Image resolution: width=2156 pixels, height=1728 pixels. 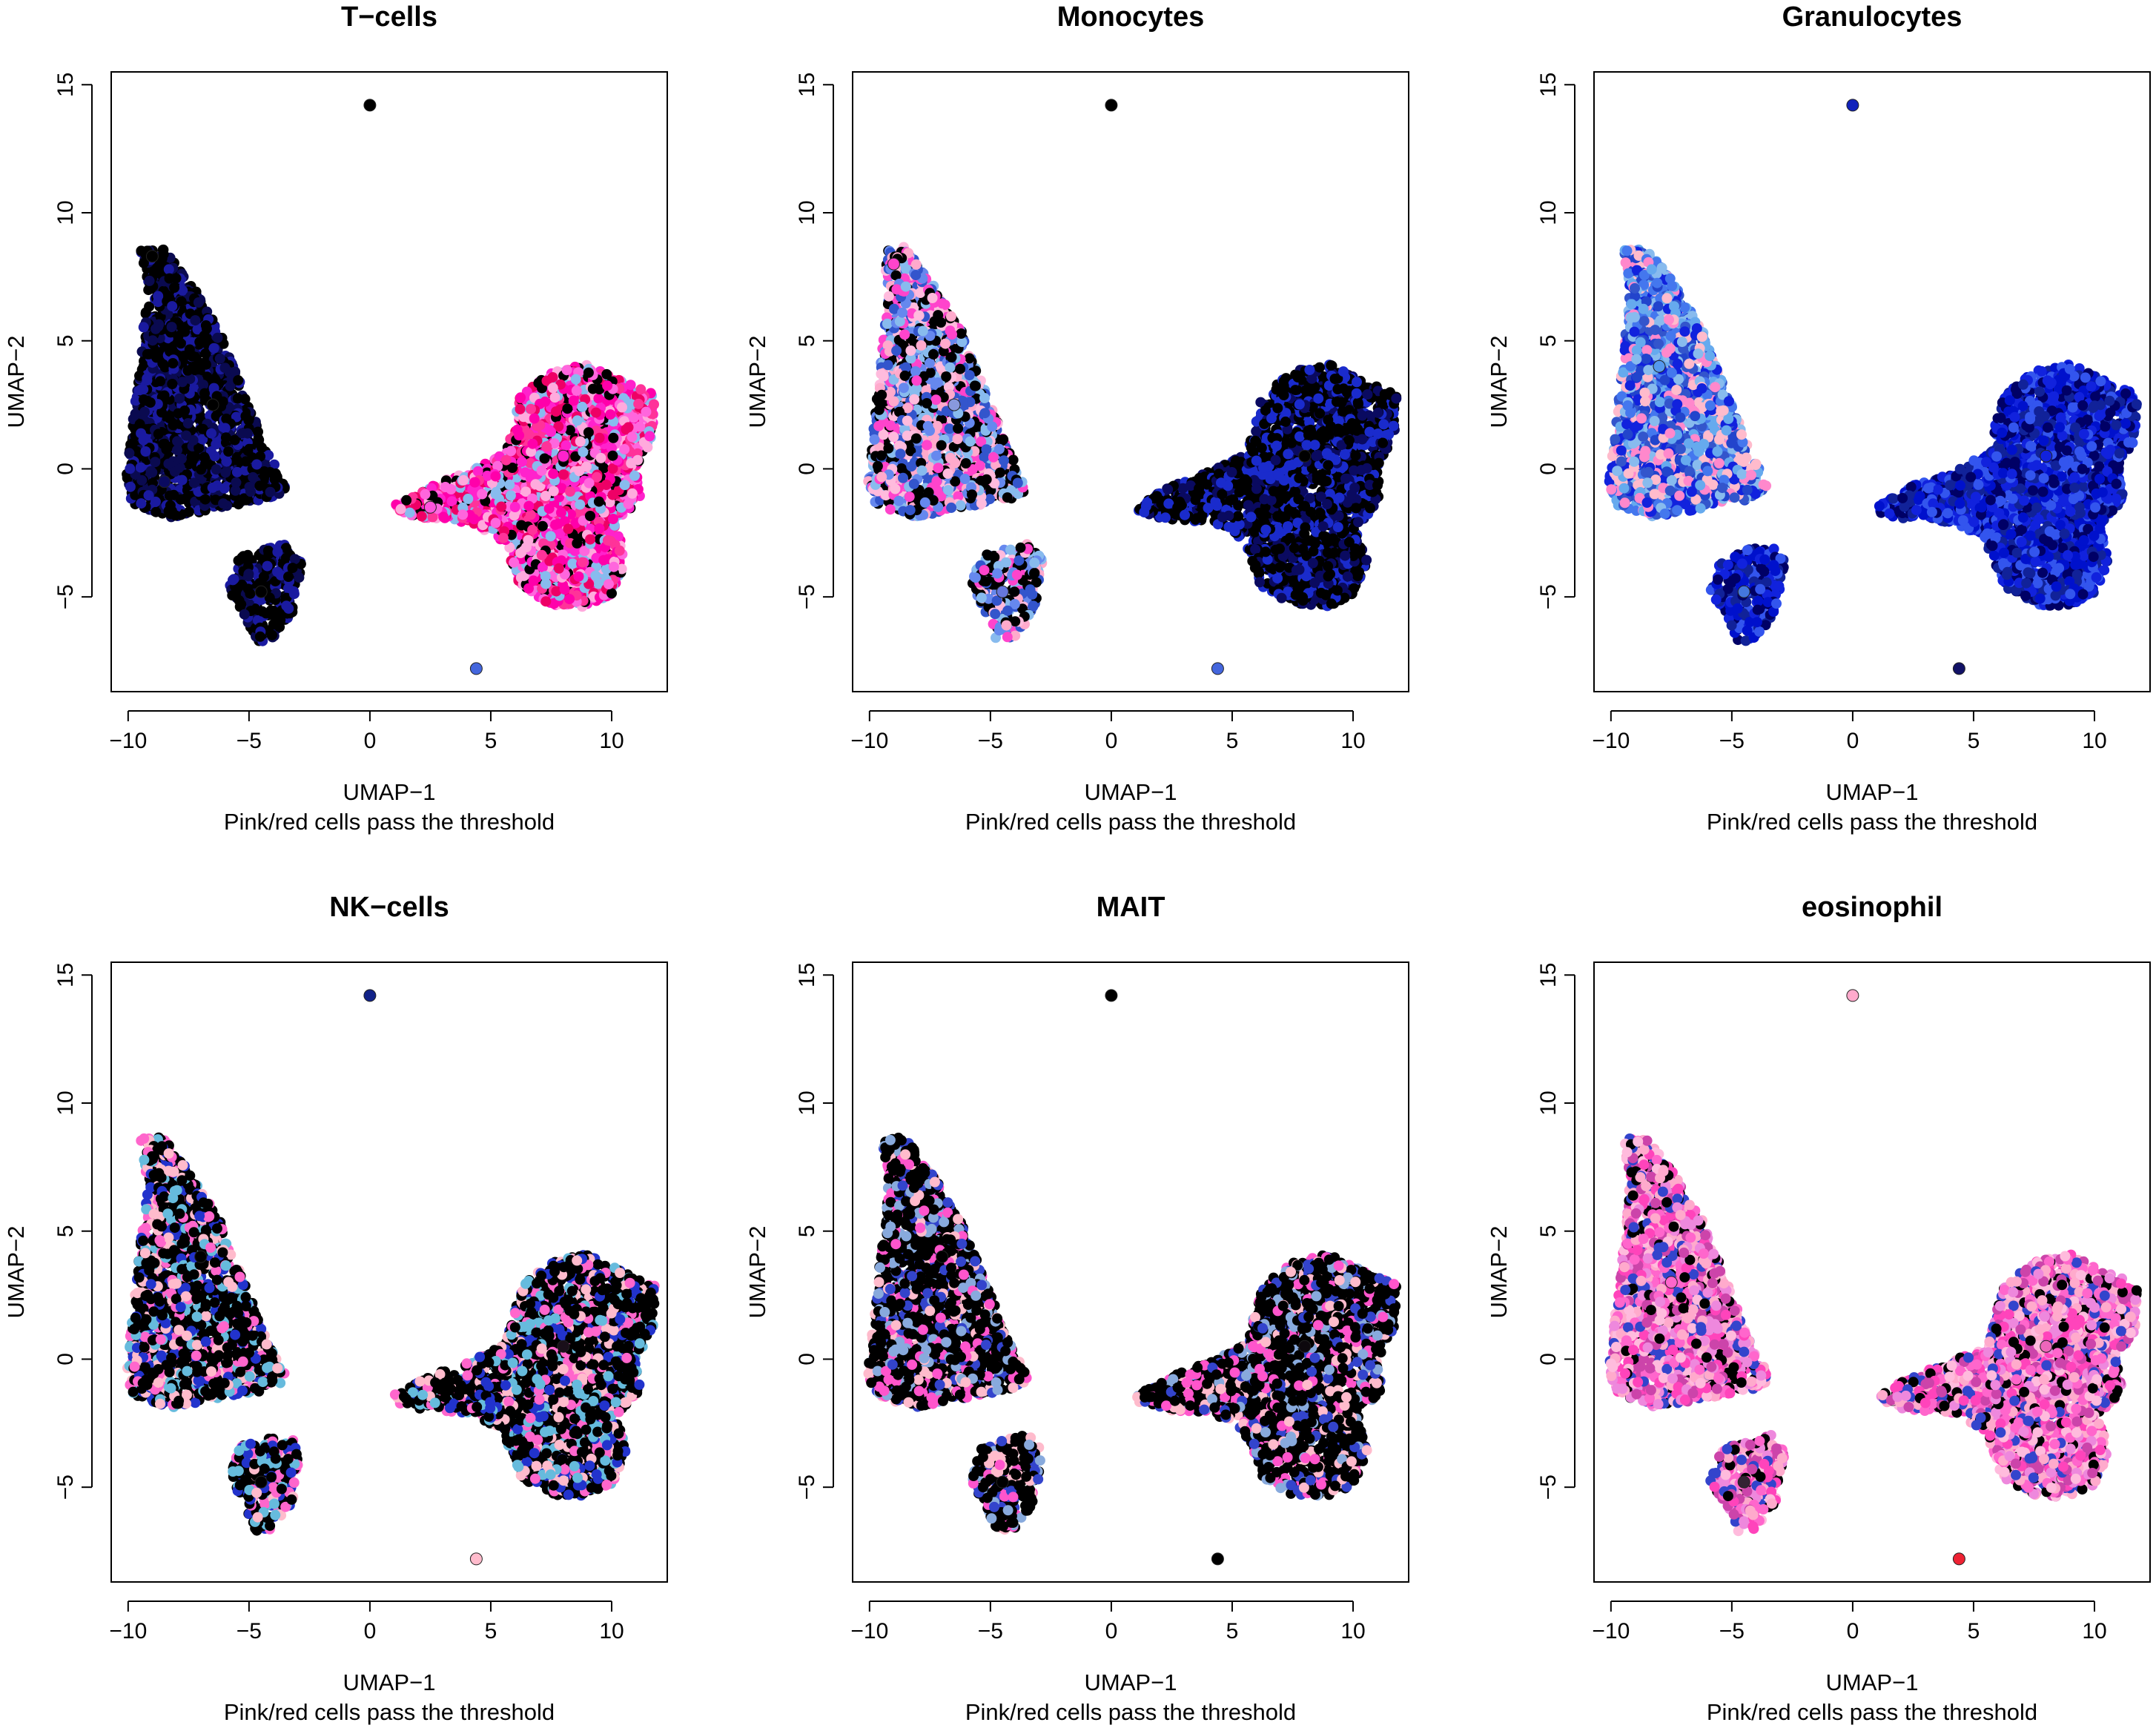 What do you see at coordinates (389, 17) in the screenshot?
I see `panel-title: T−cells` at bounding box center [389, 17].